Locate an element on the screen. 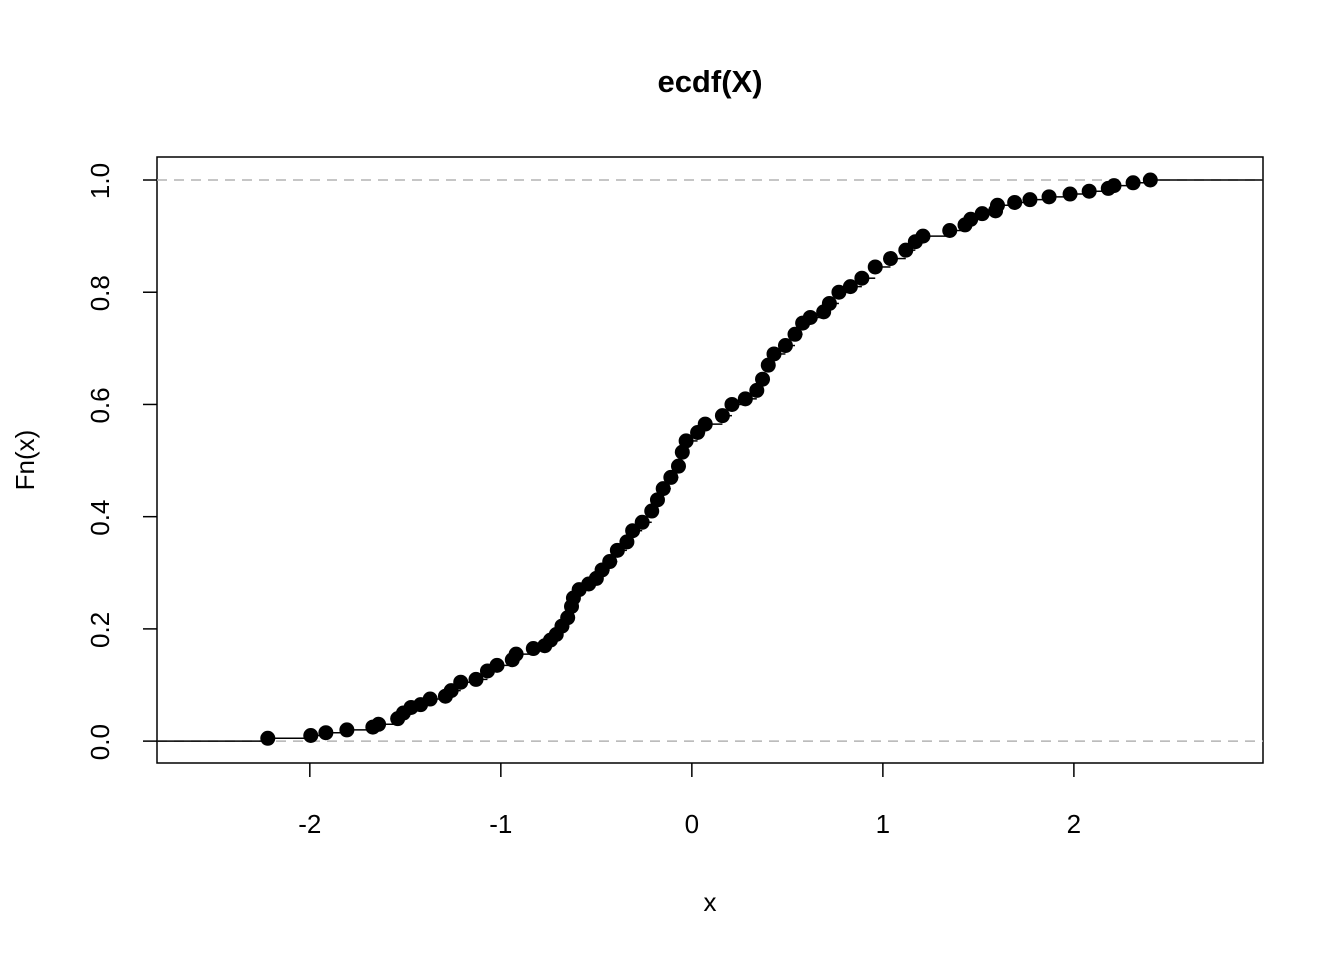  y-tick-label: 0.4 is located at coordinates (100, 518).